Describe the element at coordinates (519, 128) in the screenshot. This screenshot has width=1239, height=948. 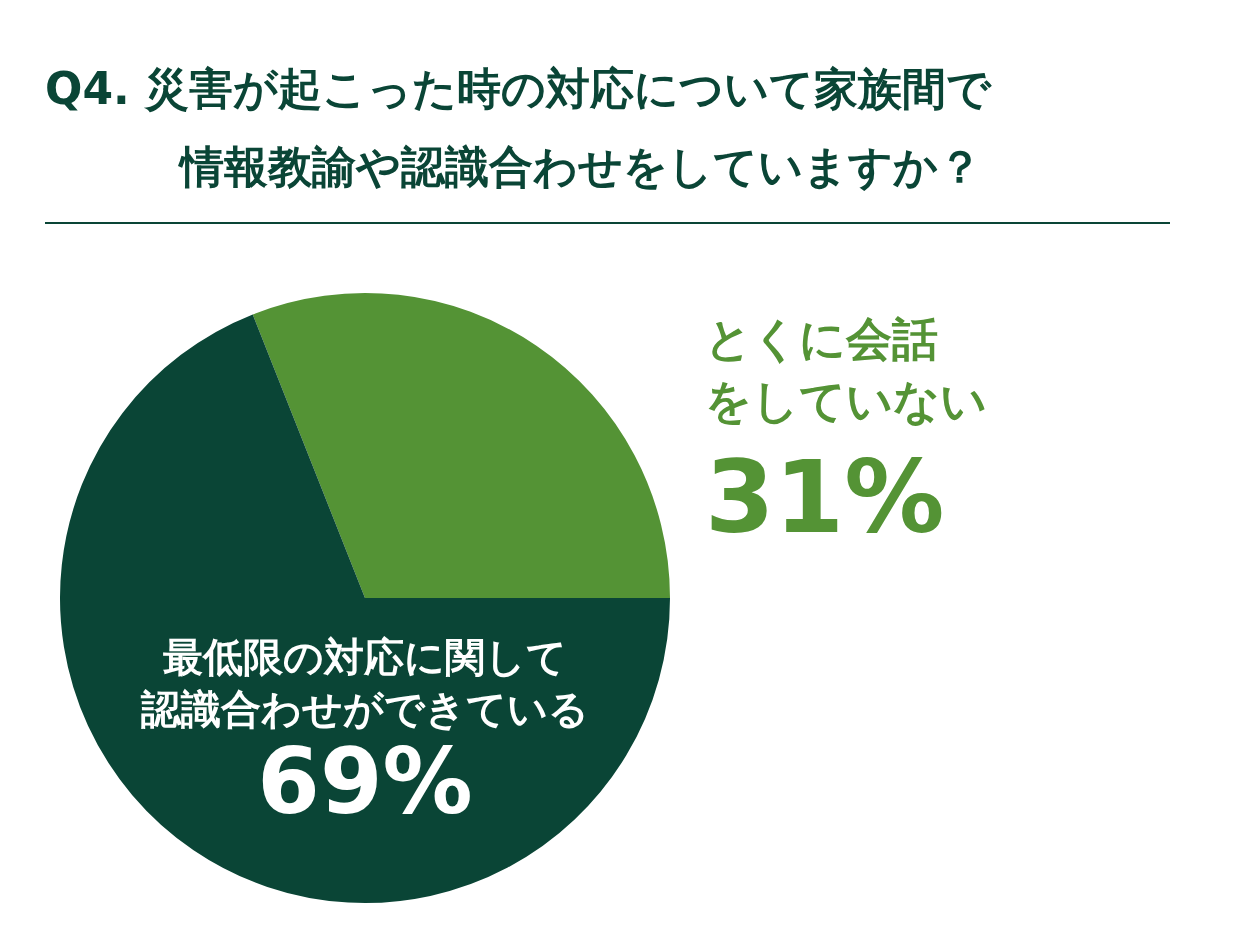
I see `chart-title: Q4. 災害が起こった時の対応について家族間で情報教諭や認識合わせをしていますか？` at that location.